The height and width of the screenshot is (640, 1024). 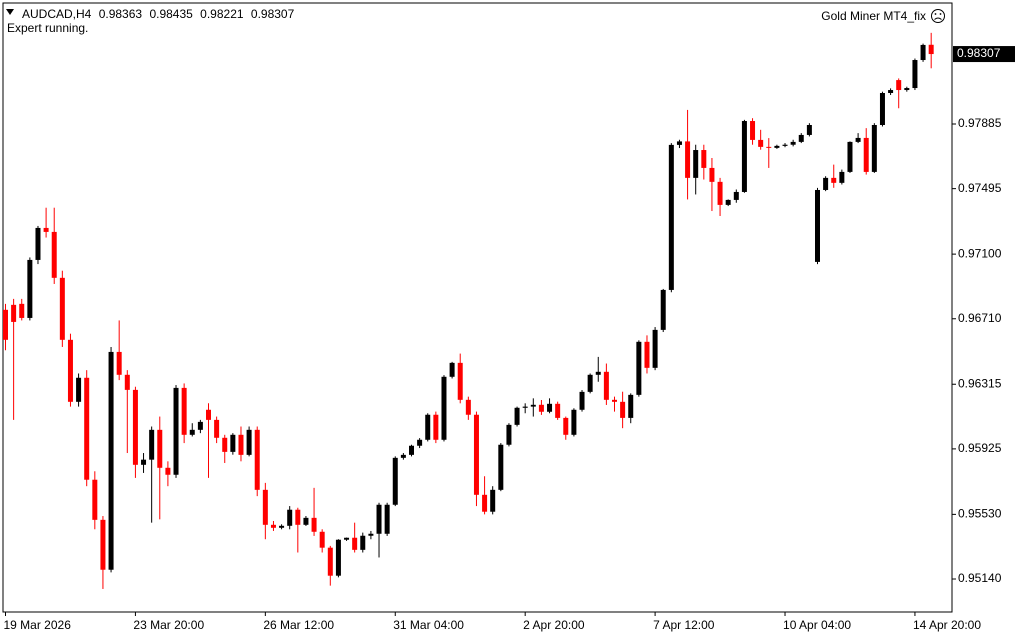 What do you see at coordinates (168, 625) in the screenshot?
I see `x-tick-label: 23 Mar 20:00` at bounding box center [168, 625].